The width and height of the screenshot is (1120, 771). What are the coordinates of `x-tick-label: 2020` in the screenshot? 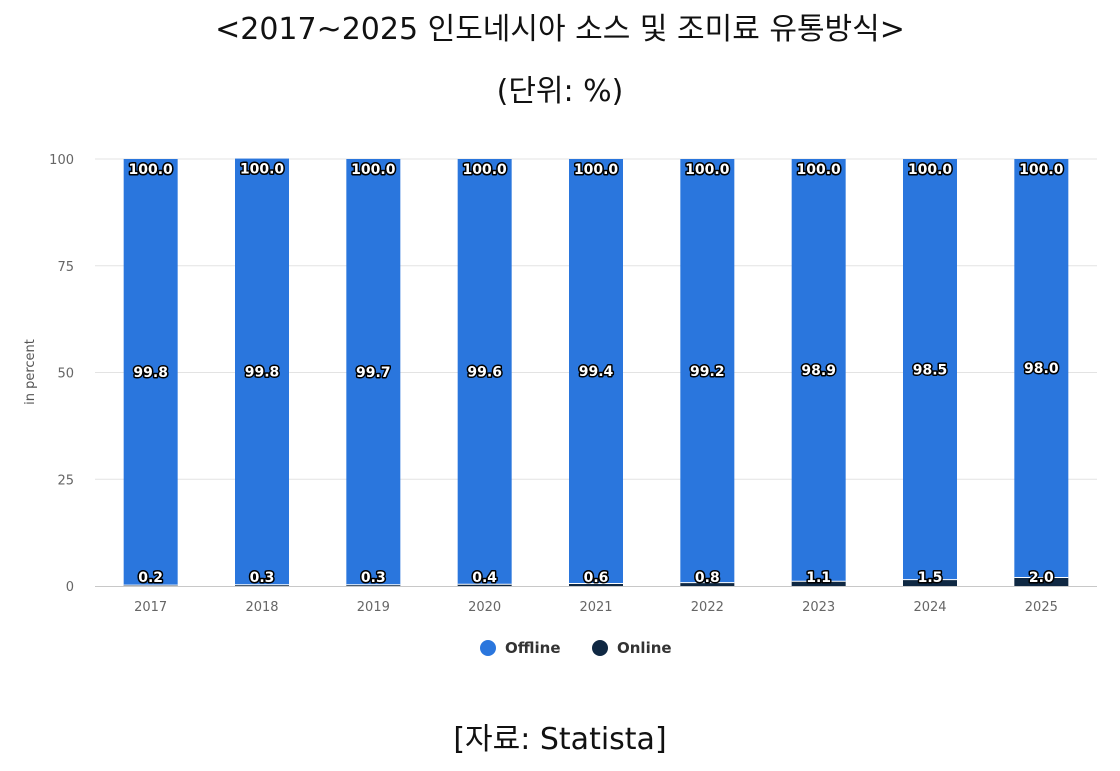 It's located at (484, 607).